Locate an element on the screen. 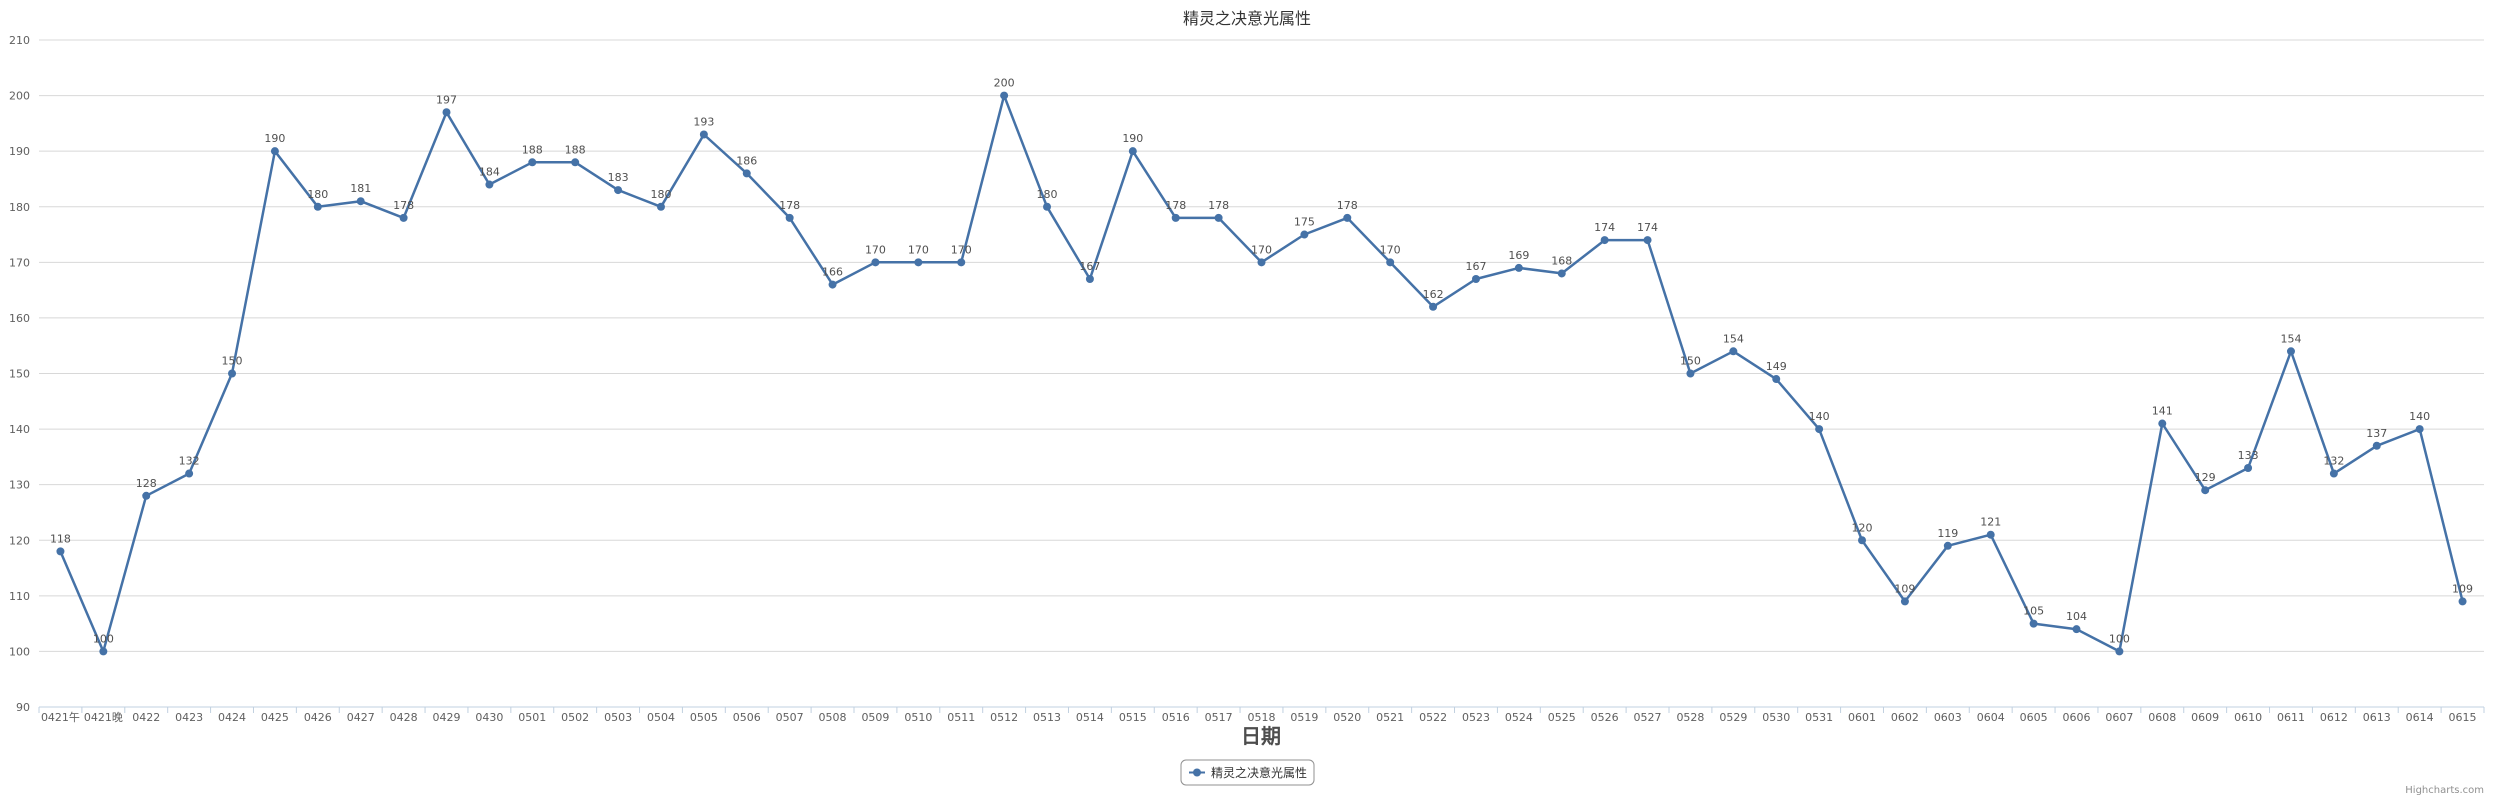 The image size is (2494, 800). x-tick-label: 0429 is located at coordinates (447, 717).